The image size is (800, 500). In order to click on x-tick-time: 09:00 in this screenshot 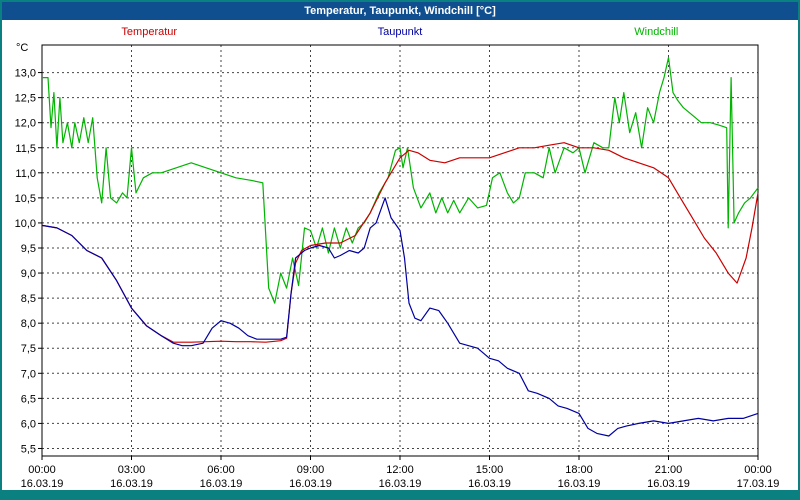, I will do `click(311, 470)`.